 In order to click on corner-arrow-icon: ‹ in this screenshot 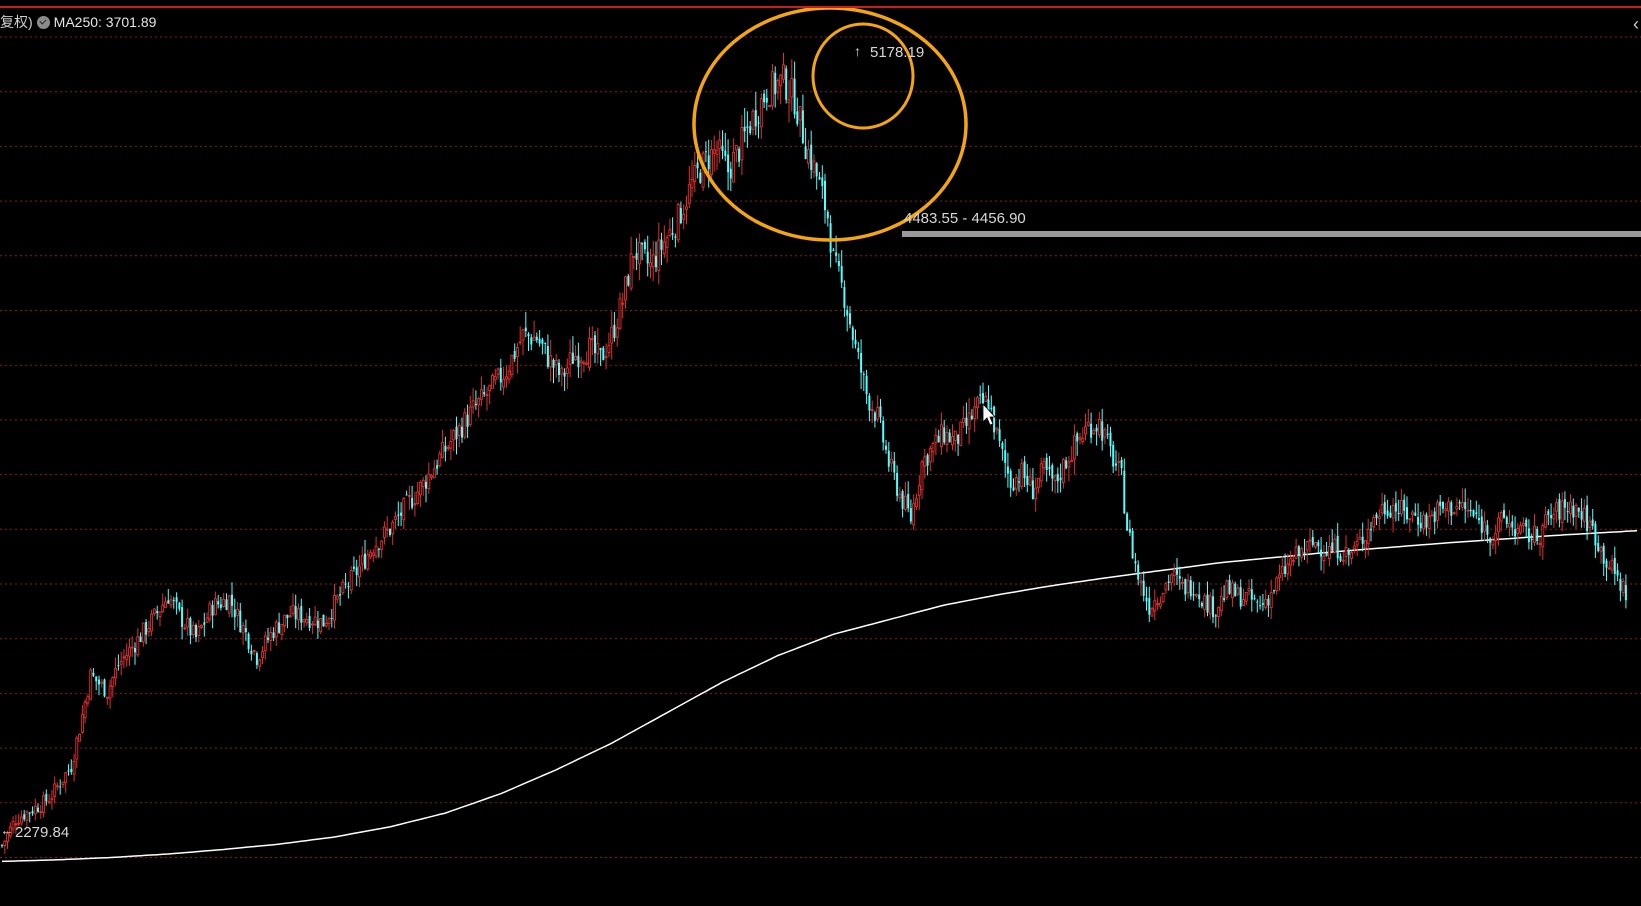, I will do `click(1636, 24)`.